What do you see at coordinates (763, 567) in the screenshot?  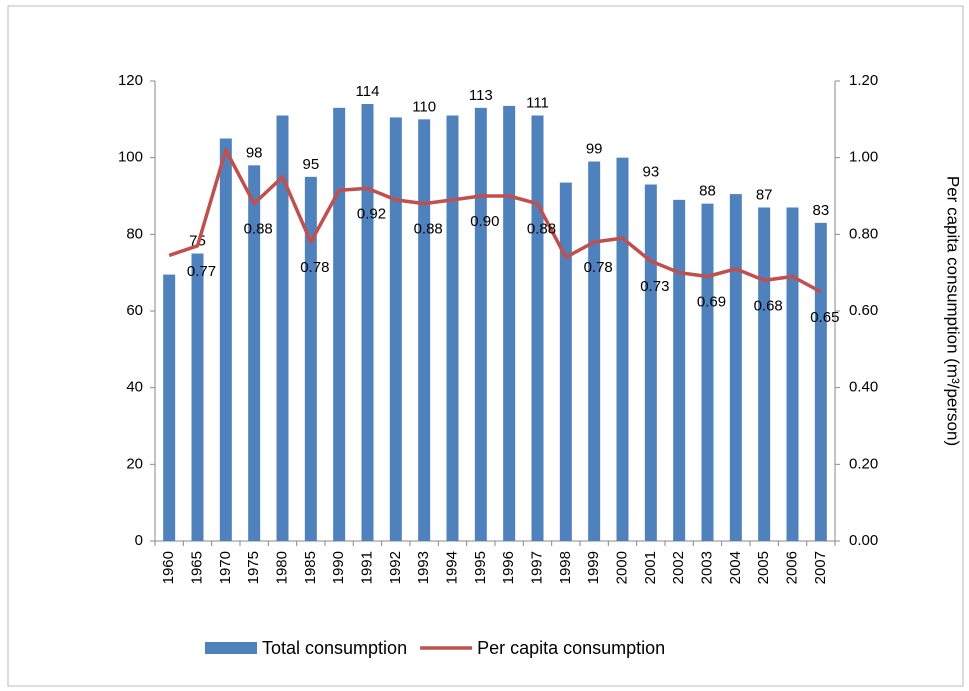 I see `x-tick-label: 2005` at bounding box center [763, 567].